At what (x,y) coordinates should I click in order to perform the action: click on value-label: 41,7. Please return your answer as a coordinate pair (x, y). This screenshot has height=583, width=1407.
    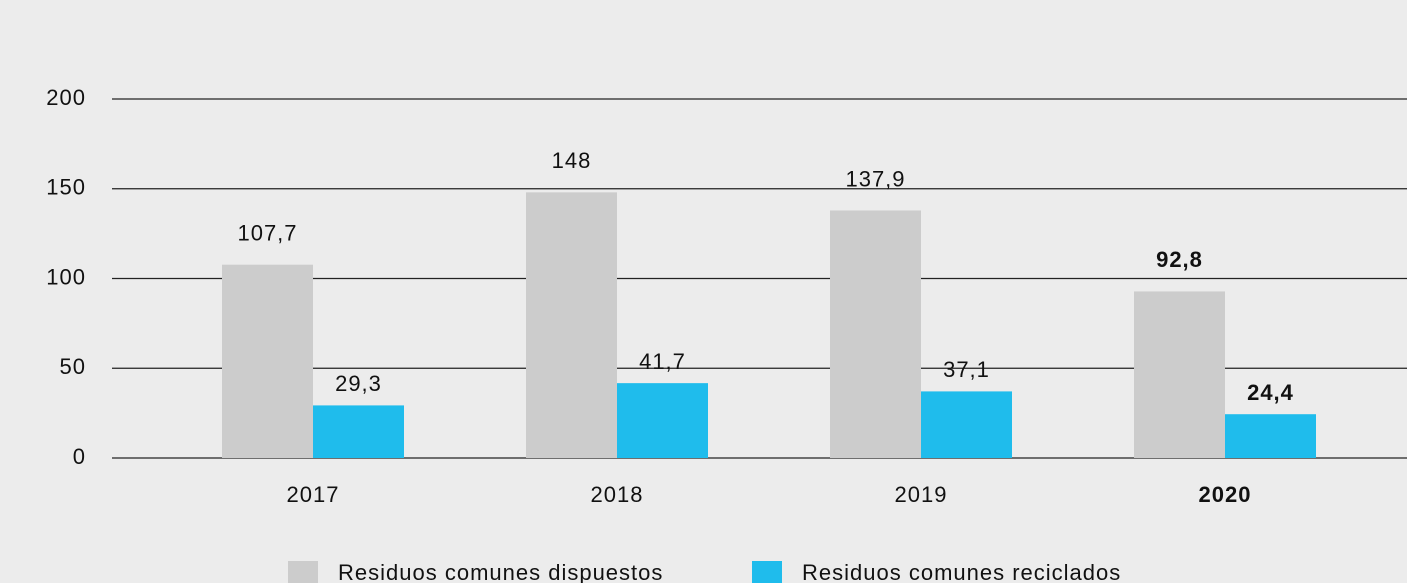
    Looking at the image, I should click on (662, 361).